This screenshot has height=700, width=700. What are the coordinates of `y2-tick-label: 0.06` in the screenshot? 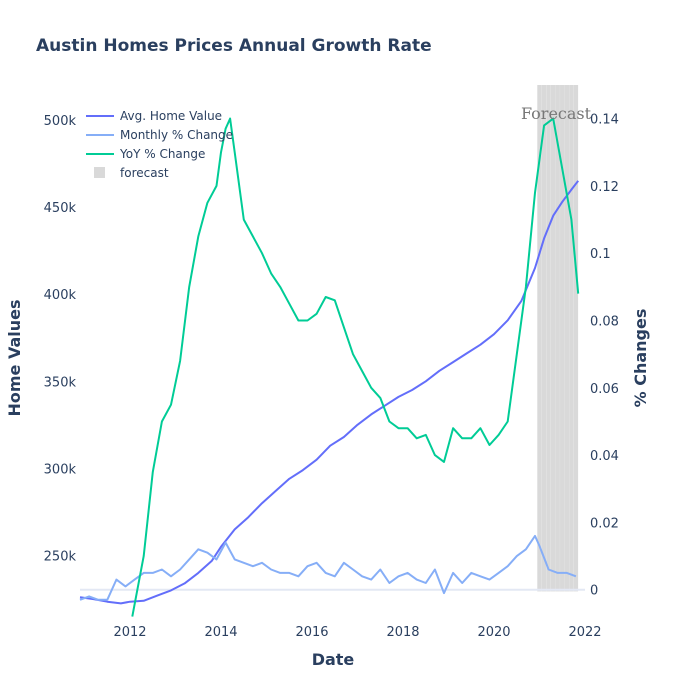 It's located at (604, 389).